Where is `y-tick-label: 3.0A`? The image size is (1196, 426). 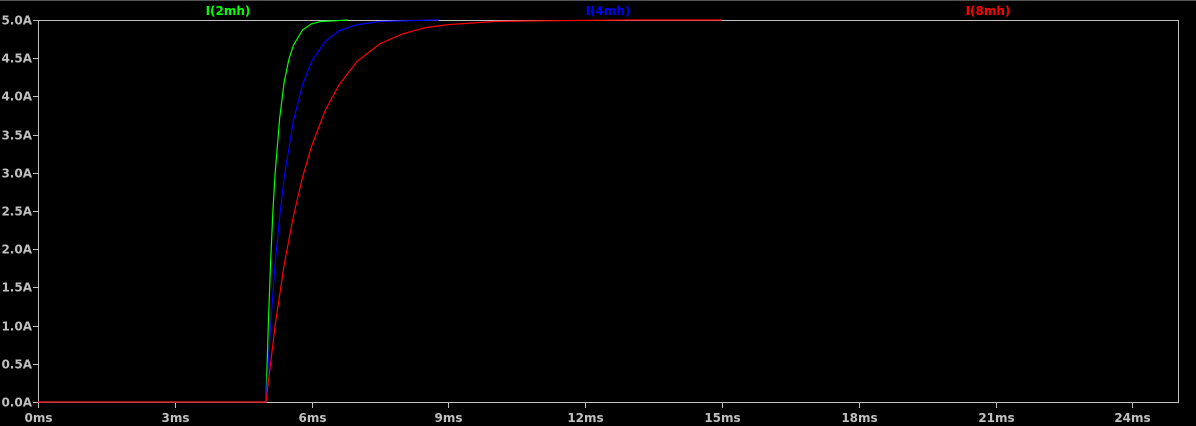 y-tick-label: 3.0A is located at coordinates (16, 174).